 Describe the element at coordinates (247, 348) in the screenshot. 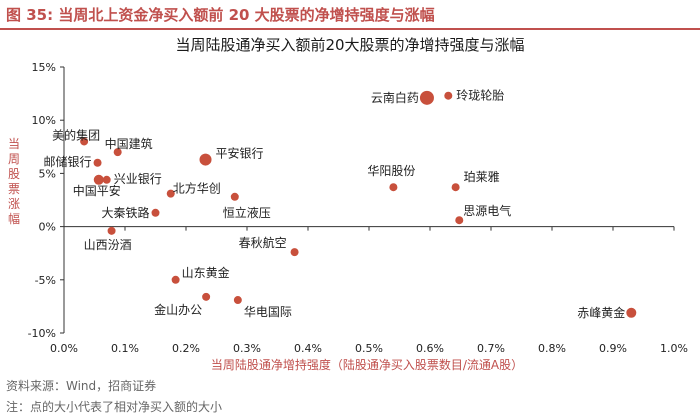

I see `x-tick-label: 0.3%` at that location.